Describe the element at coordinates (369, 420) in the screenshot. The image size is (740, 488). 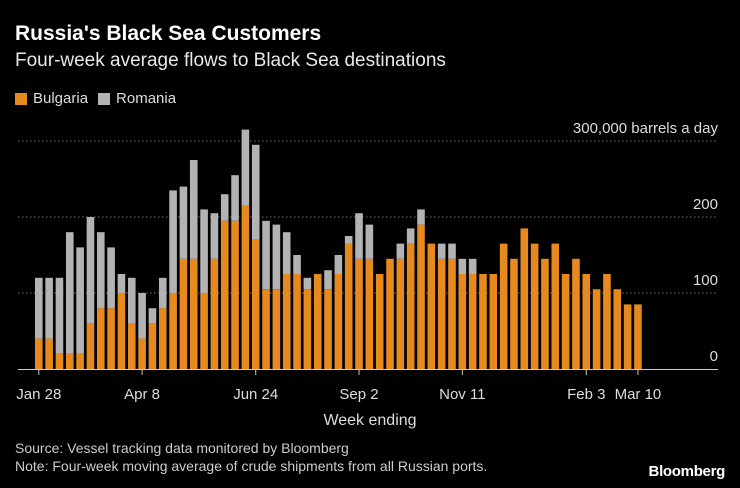
I see `x-axis-title: Week ending` at that location.